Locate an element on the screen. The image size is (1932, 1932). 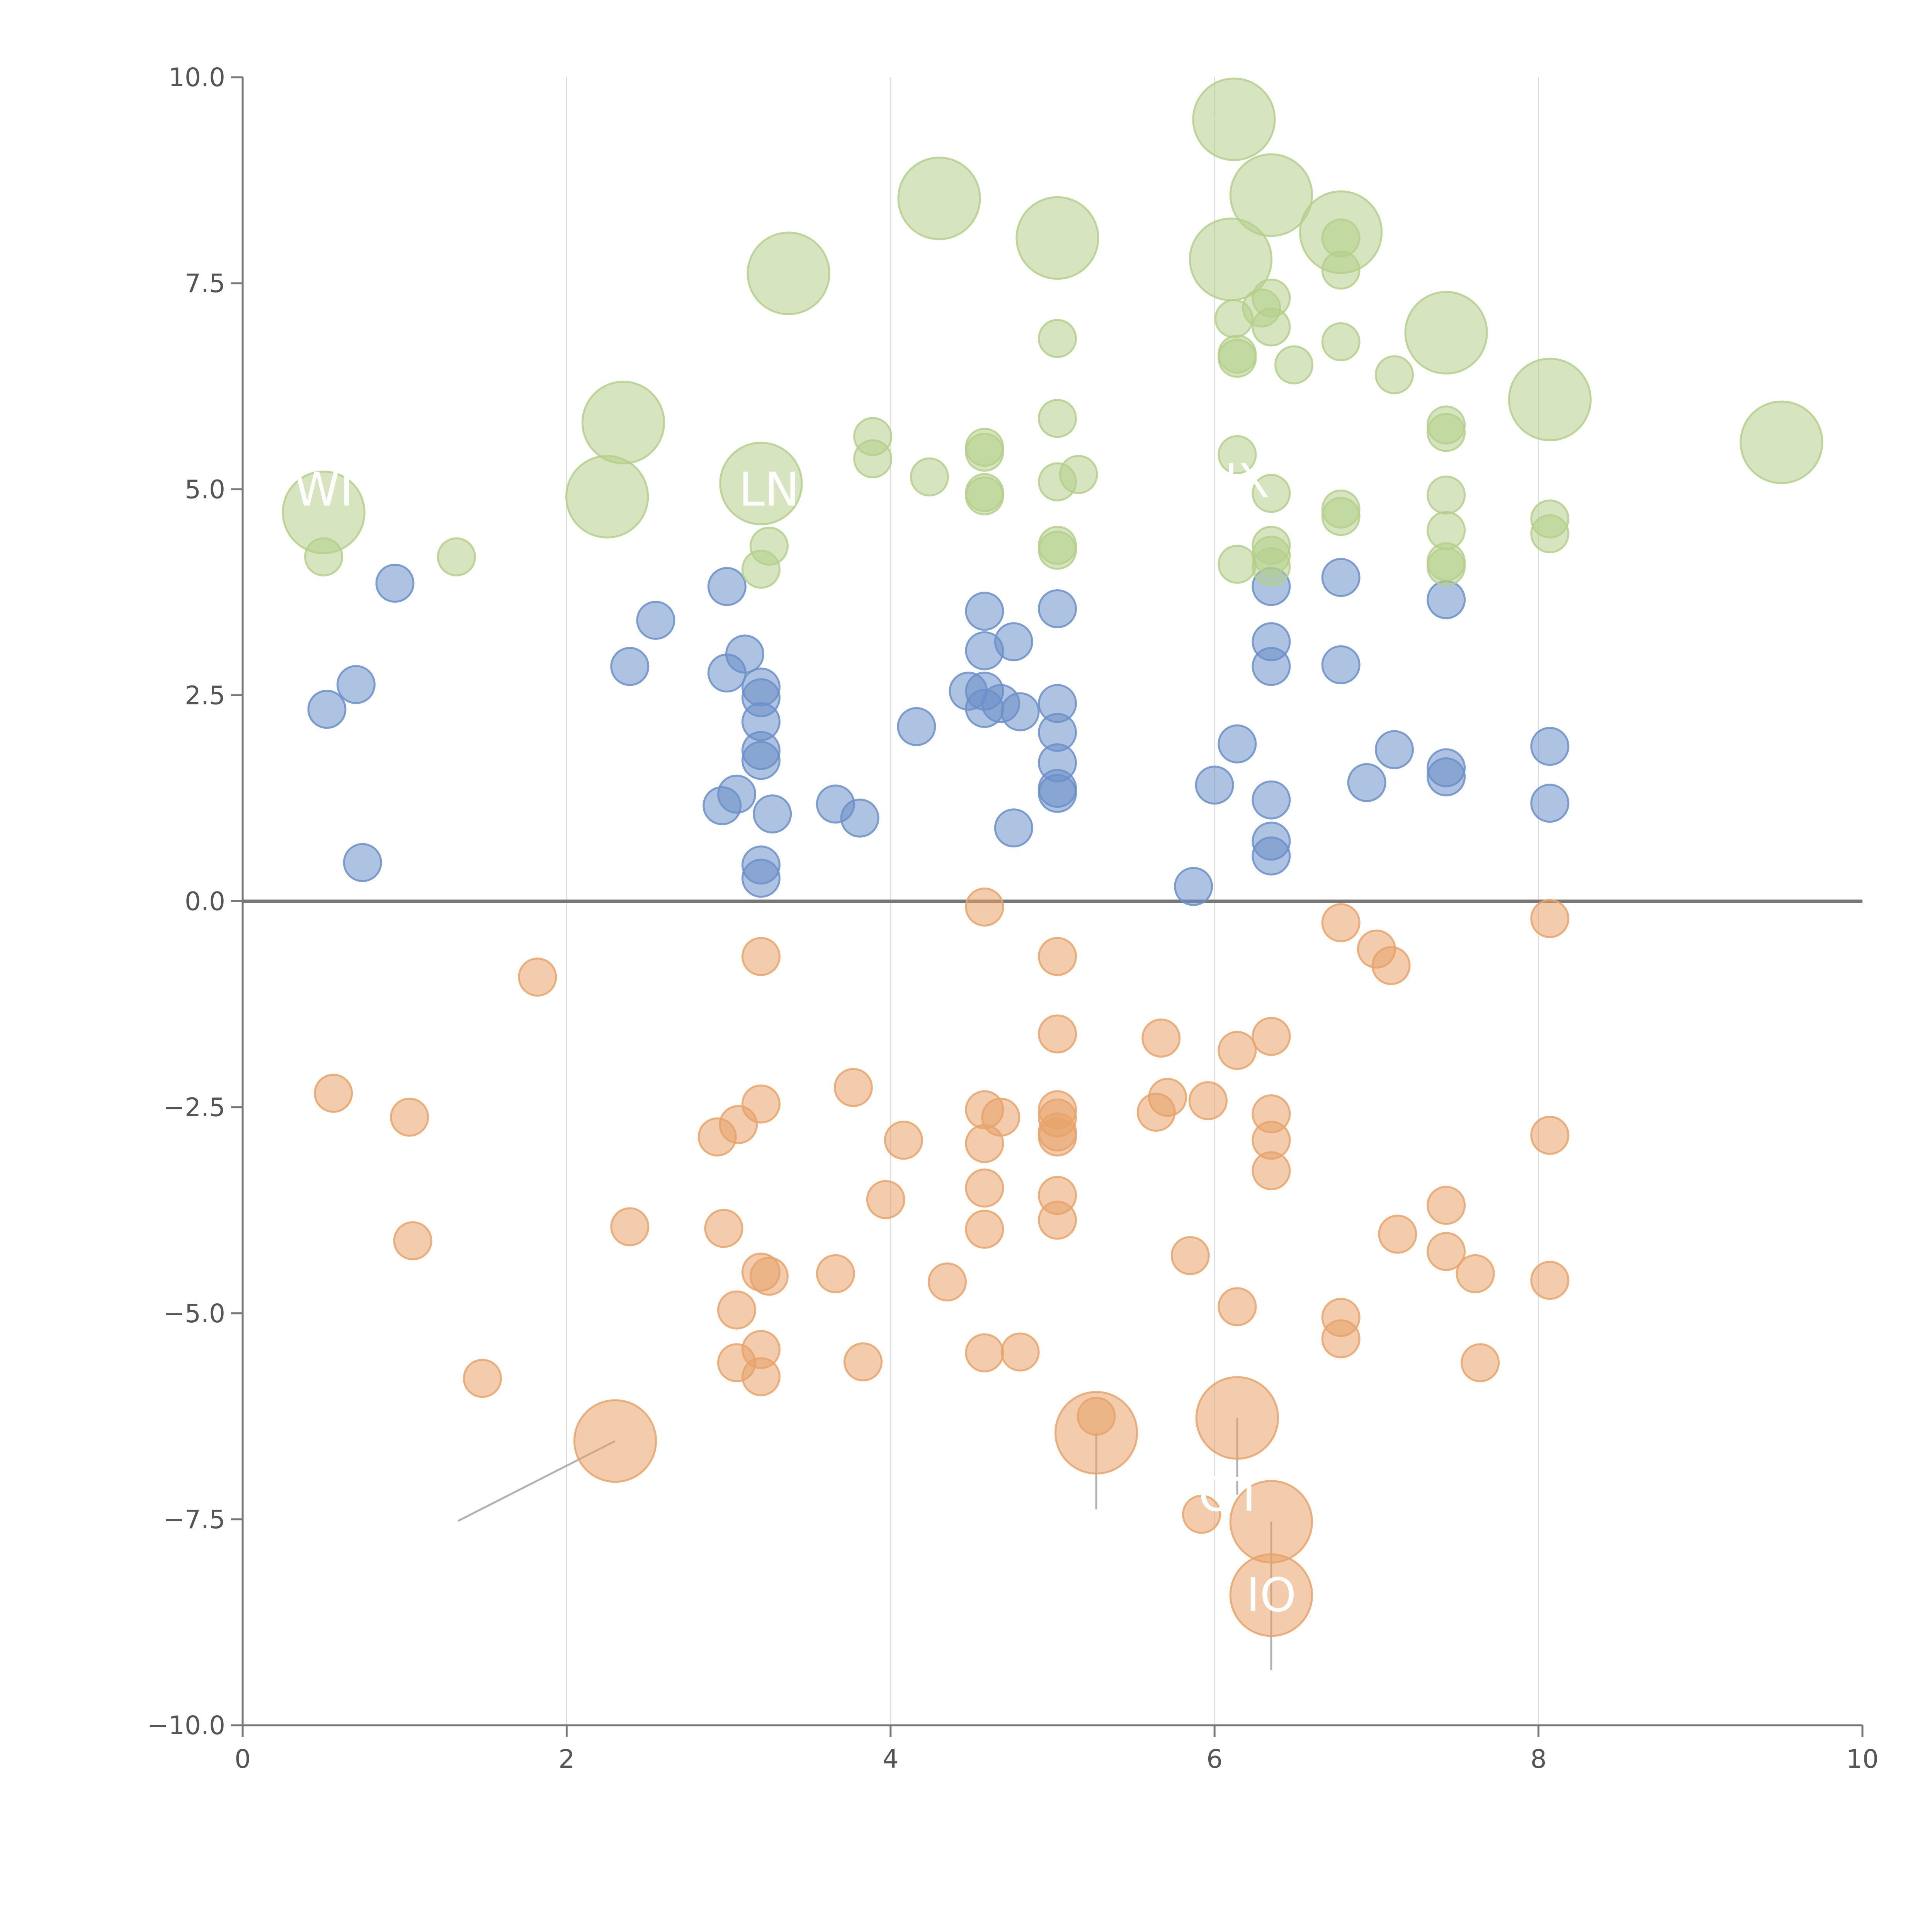
point-label: WI is located at coordinates (324, 490).